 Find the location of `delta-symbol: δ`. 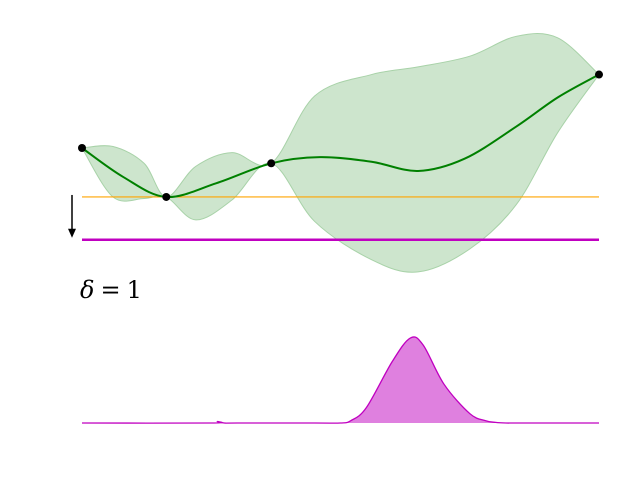

delta-symbol: δ is located at coordinates (87, 290).